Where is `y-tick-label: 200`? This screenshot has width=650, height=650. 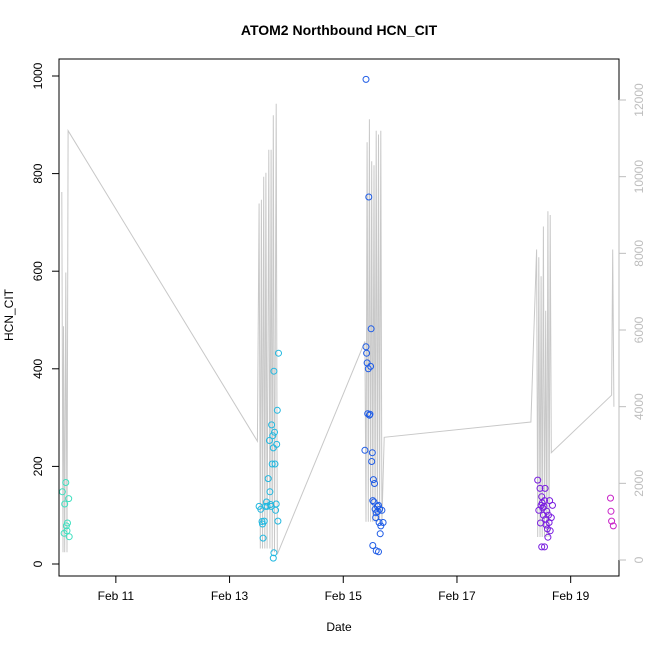
y-tick-label: 200 is located at coordinates (38, 466).